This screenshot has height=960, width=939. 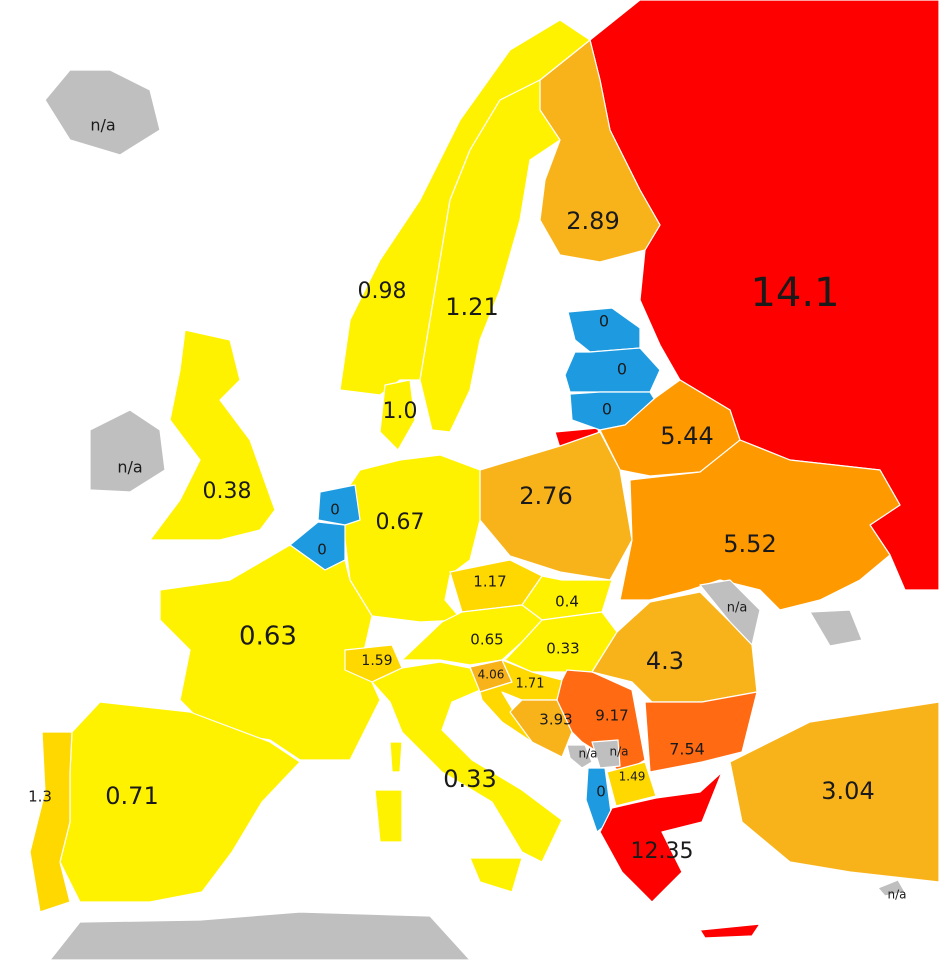 What do you see at coordinates (567, 602) in the screenshot?
I see `value-label-slovakia: 0.4` at bounding box center [567, 602].